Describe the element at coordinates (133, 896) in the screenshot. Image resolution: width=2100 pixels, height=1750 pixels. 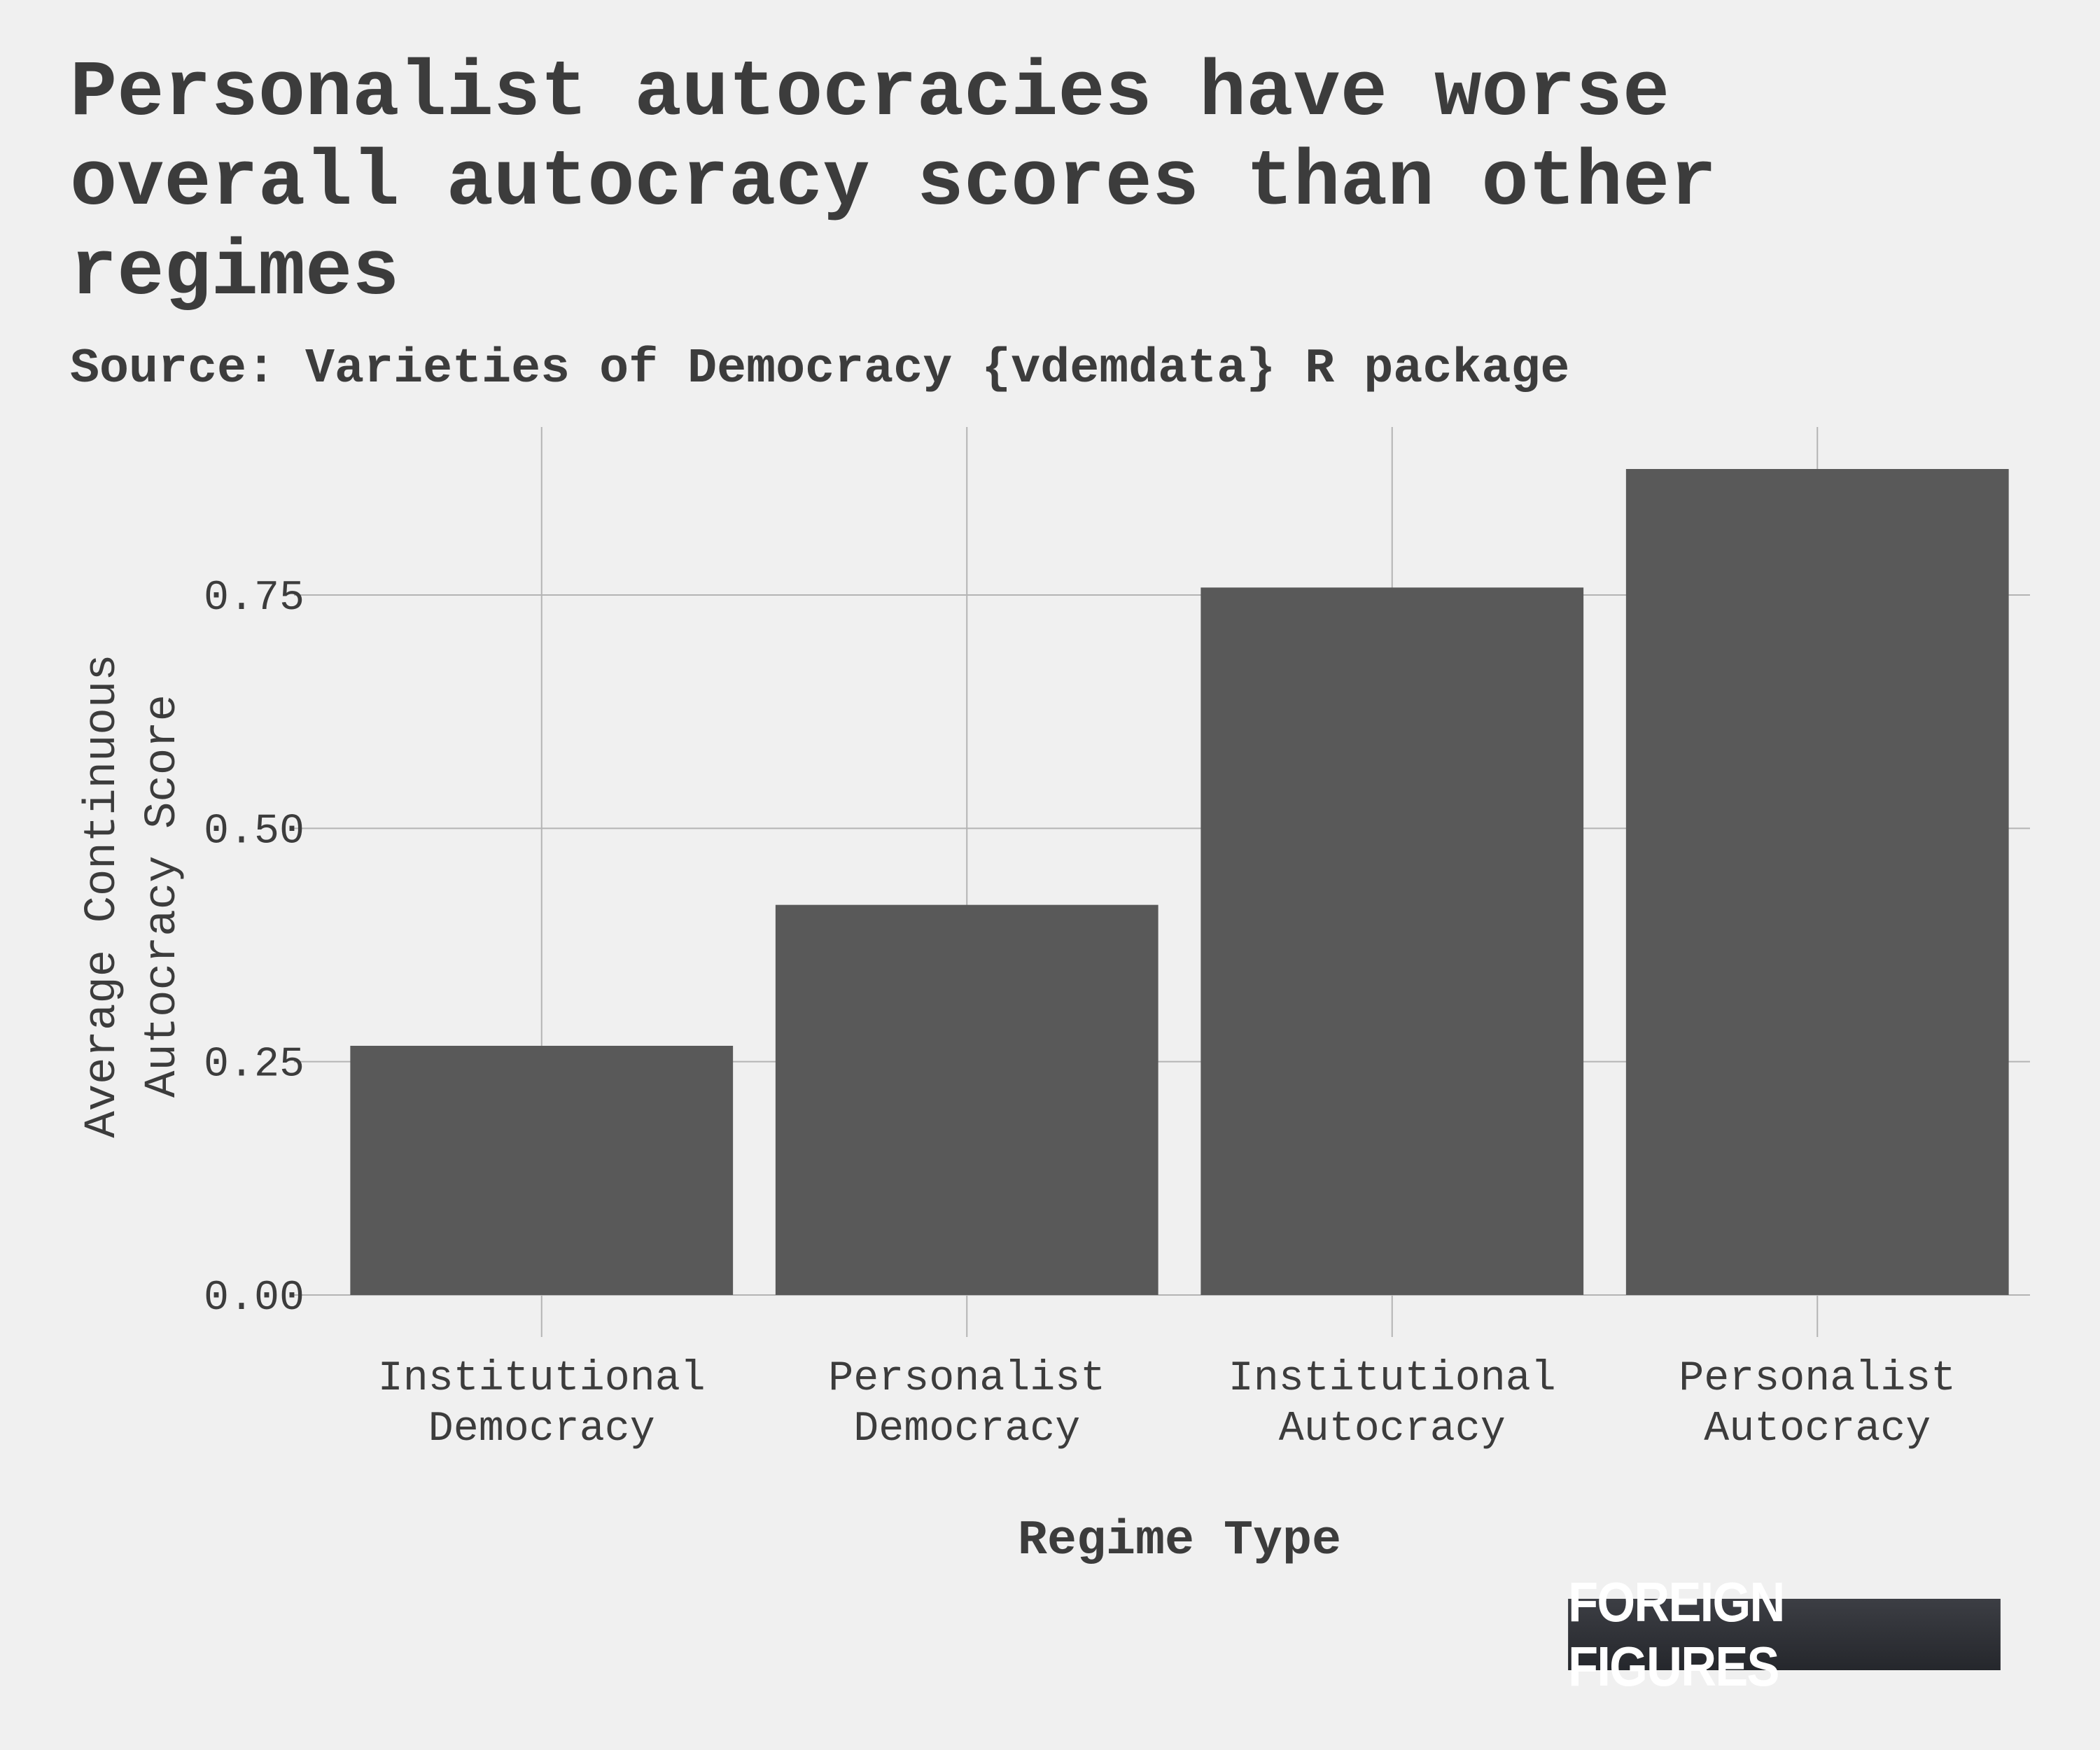
I see `y-axis-label: Average Continuous Autocracy Score` at that location.